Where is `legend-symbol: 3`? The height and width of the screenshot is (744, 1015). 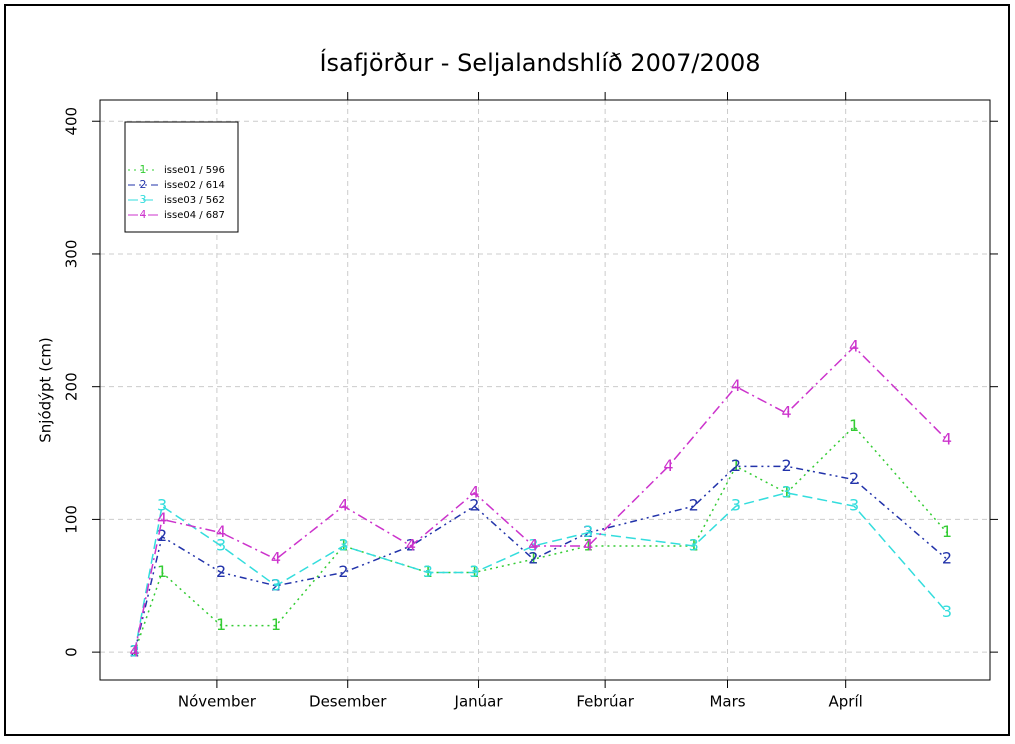
legend-symbol: 3 is located at coordinates (143, 199).